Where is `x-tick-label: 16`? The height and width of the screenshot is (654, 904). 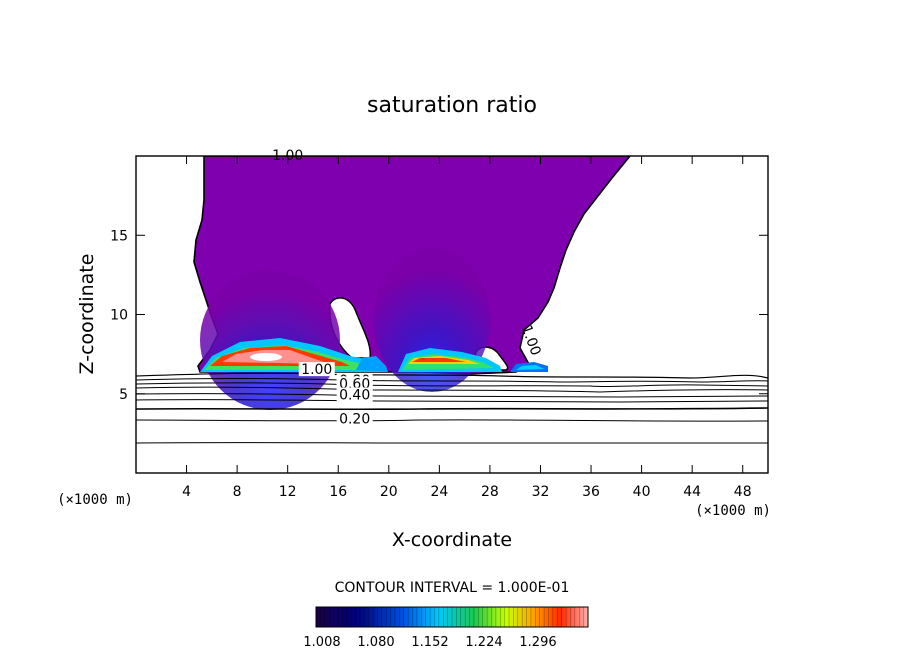
x-tick-label: 16 is located at coordinates (338, 492).